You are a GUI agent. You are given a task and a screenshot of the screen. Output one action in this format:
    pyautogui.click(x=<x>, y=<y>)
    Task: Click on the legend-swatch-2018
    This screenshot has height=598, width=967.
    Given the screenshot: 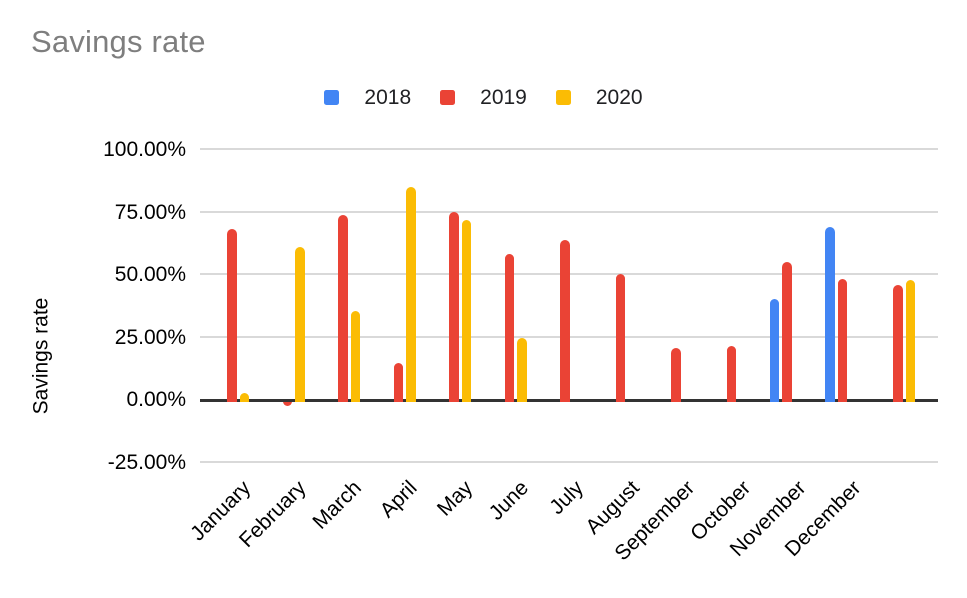 What is the action you would take?
    pyautogui.click(x=332, y=97)
    